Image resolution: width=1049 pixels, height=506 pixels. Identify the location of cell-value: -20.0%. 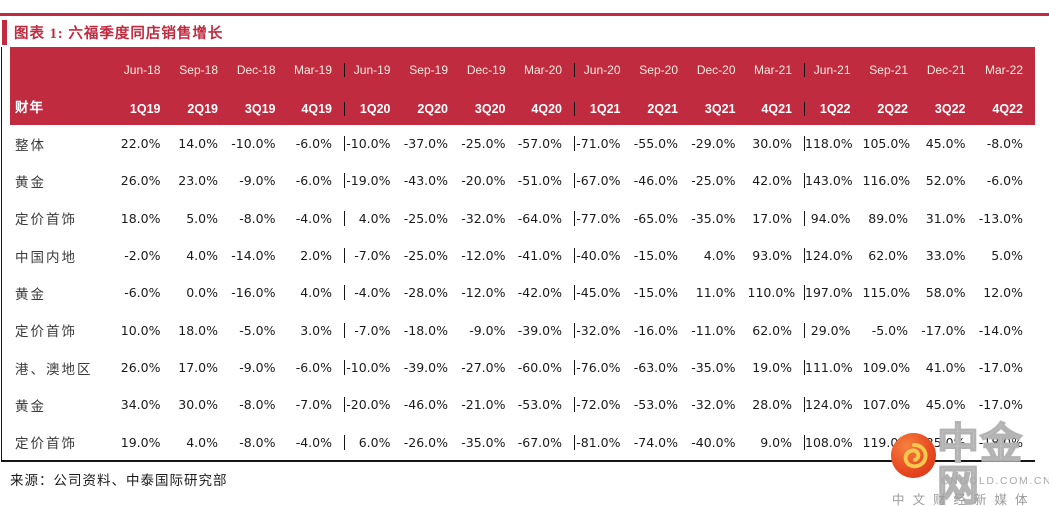
(483, 181).